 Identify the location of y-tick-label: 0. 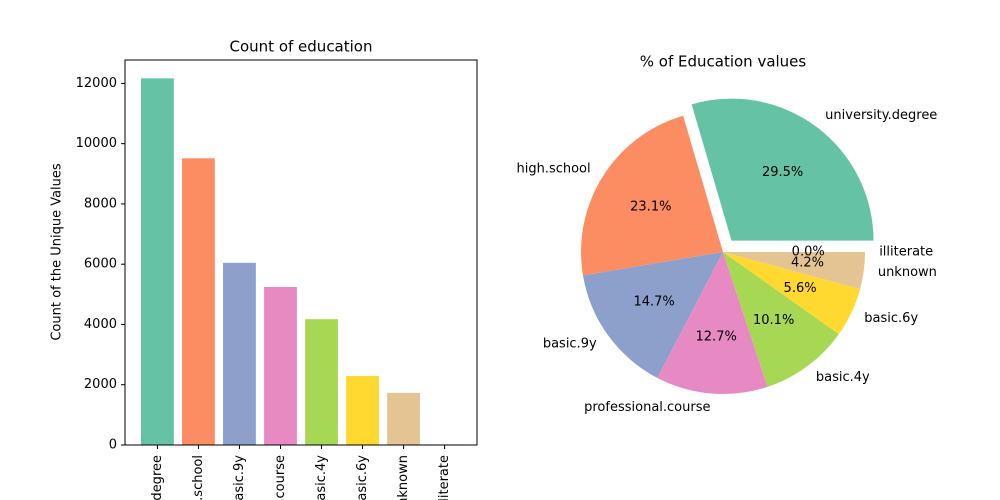
(113, 445).